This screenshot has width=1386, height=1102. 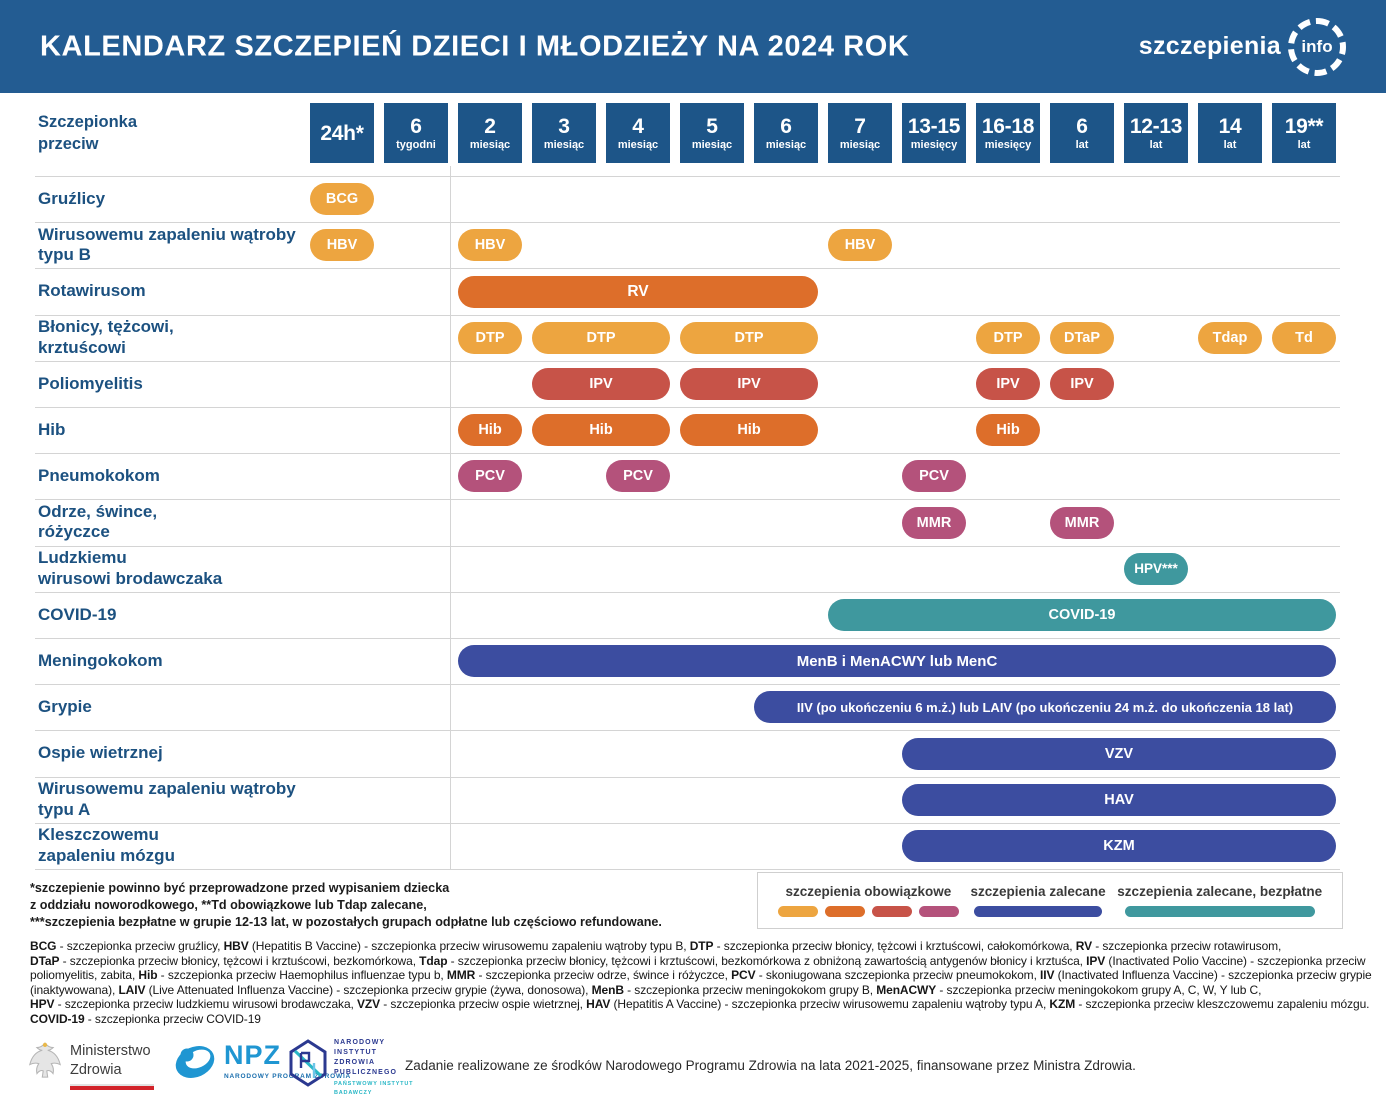 I want to click on row-label: Błonicy, tężcowi, krztuścowi, so click(x=106, y=336).